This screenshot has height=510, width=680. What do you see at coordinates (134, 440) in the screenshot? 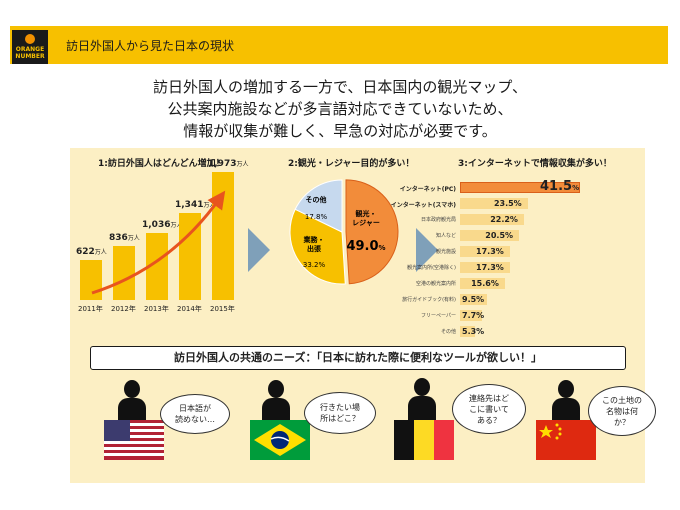
I see `usa-flag-icon` at bounding box center [134, 440].